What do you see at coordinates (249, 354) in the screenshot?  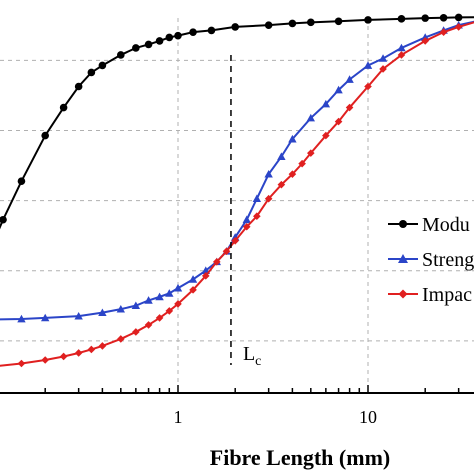 I see `critical-length-symbol: L` at bounding box center [249, 354].